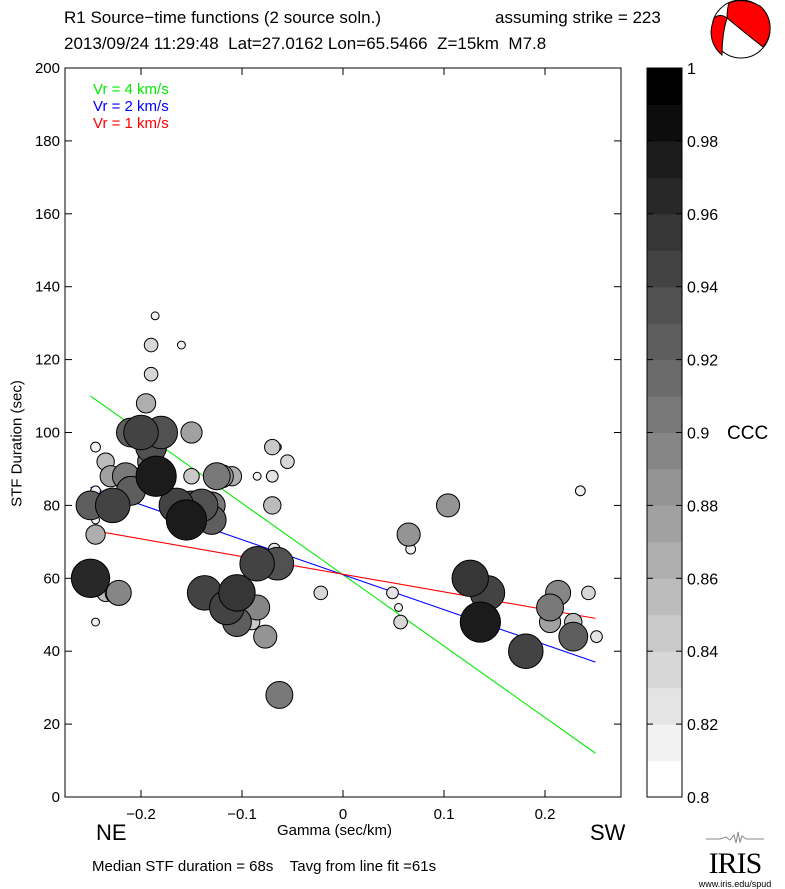 This screenshot has height=889, width=785. Describe the element at coordinates (702, 506) in the screenshot. I see `colorbar-tick-label: 0.88` at that location.